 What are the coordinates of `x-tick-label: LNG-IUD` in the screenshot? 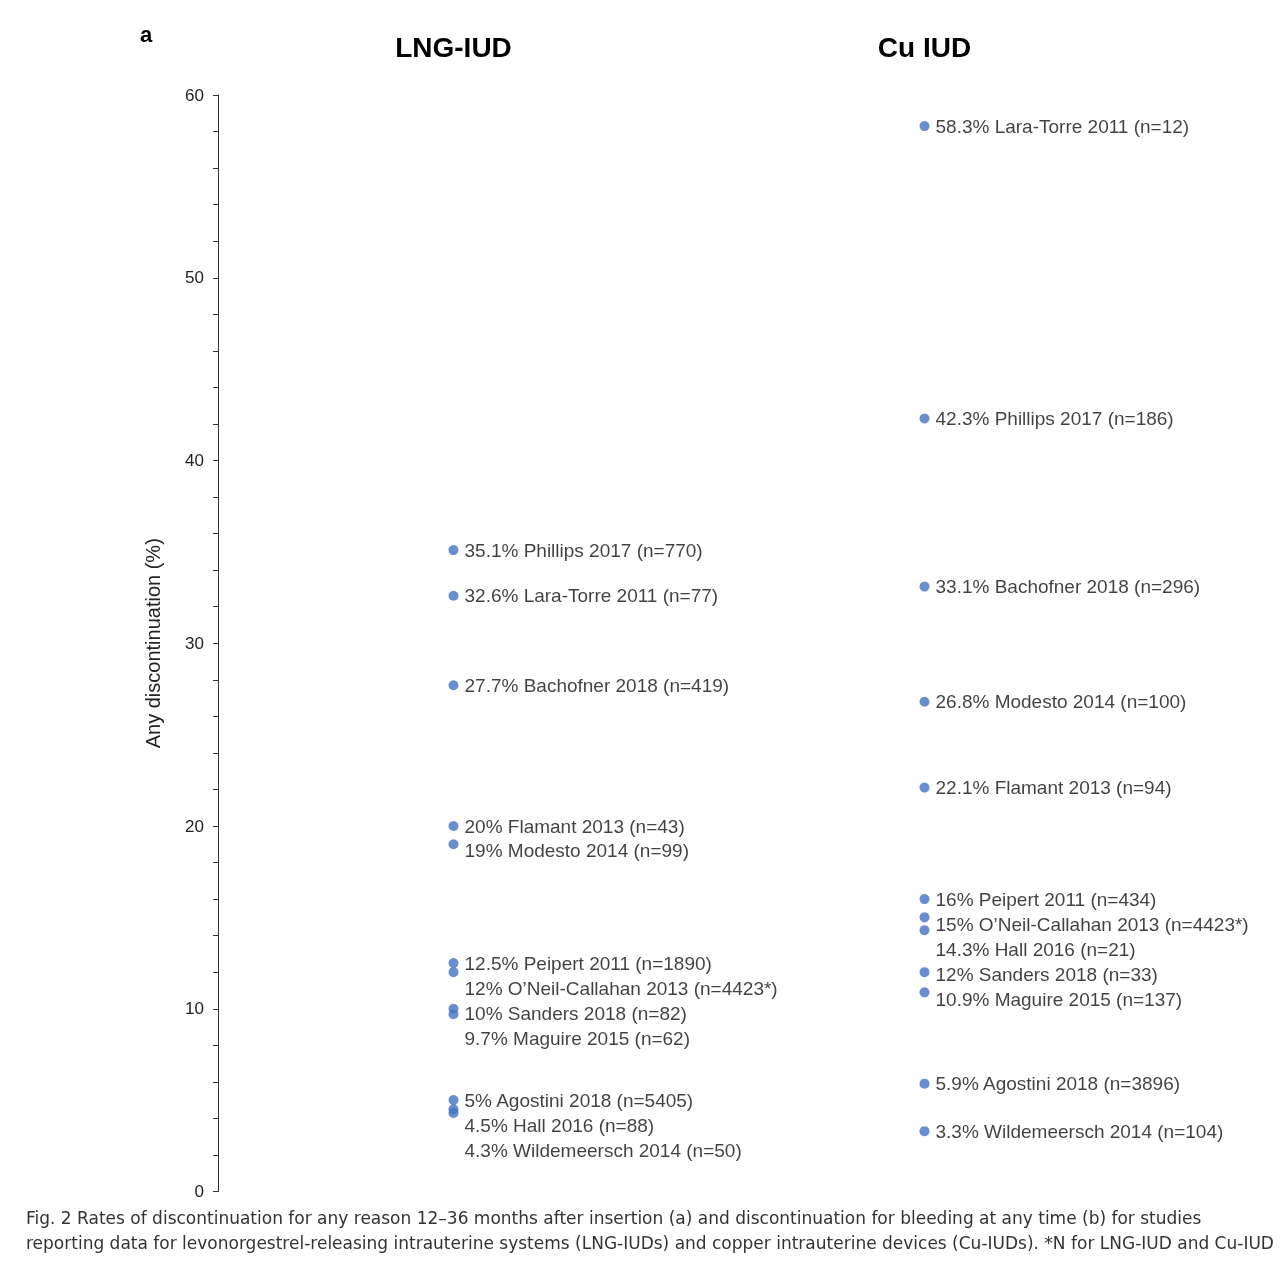 It's located at (453, 47).